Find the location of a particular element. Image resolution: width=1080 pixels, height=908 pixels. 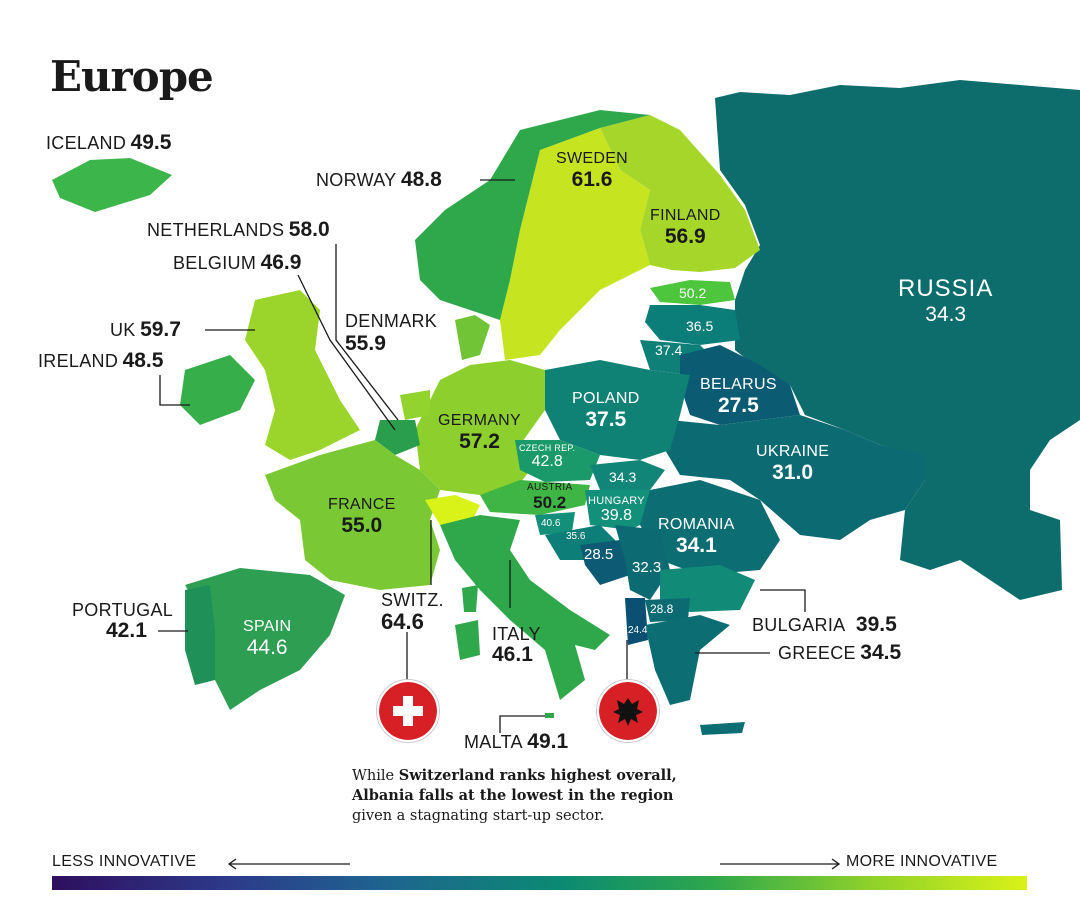

country-value: 34.5 is located at coordinates (881, 652).